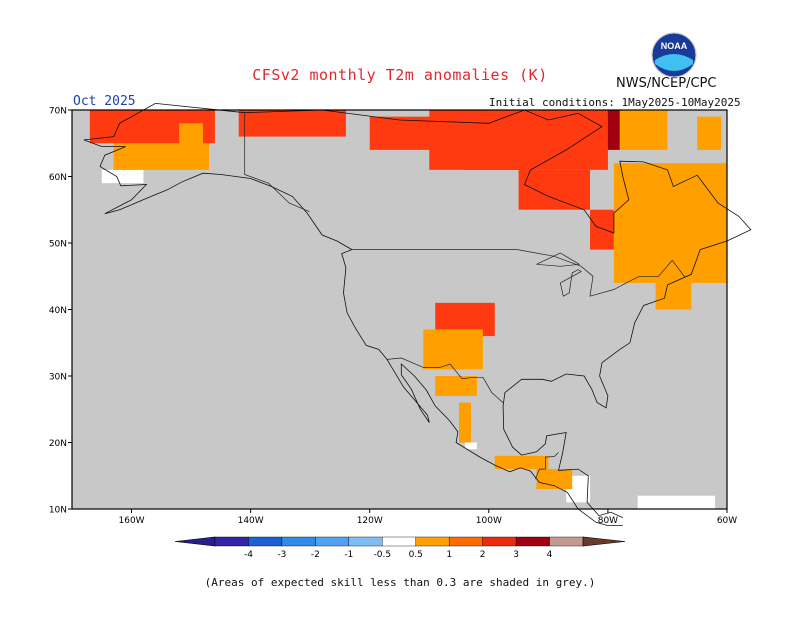  What do you see at coordinates (516, 555) in the screenshot?
I see `legend-tick-label-8: 3` at bounding box center [516, 555].